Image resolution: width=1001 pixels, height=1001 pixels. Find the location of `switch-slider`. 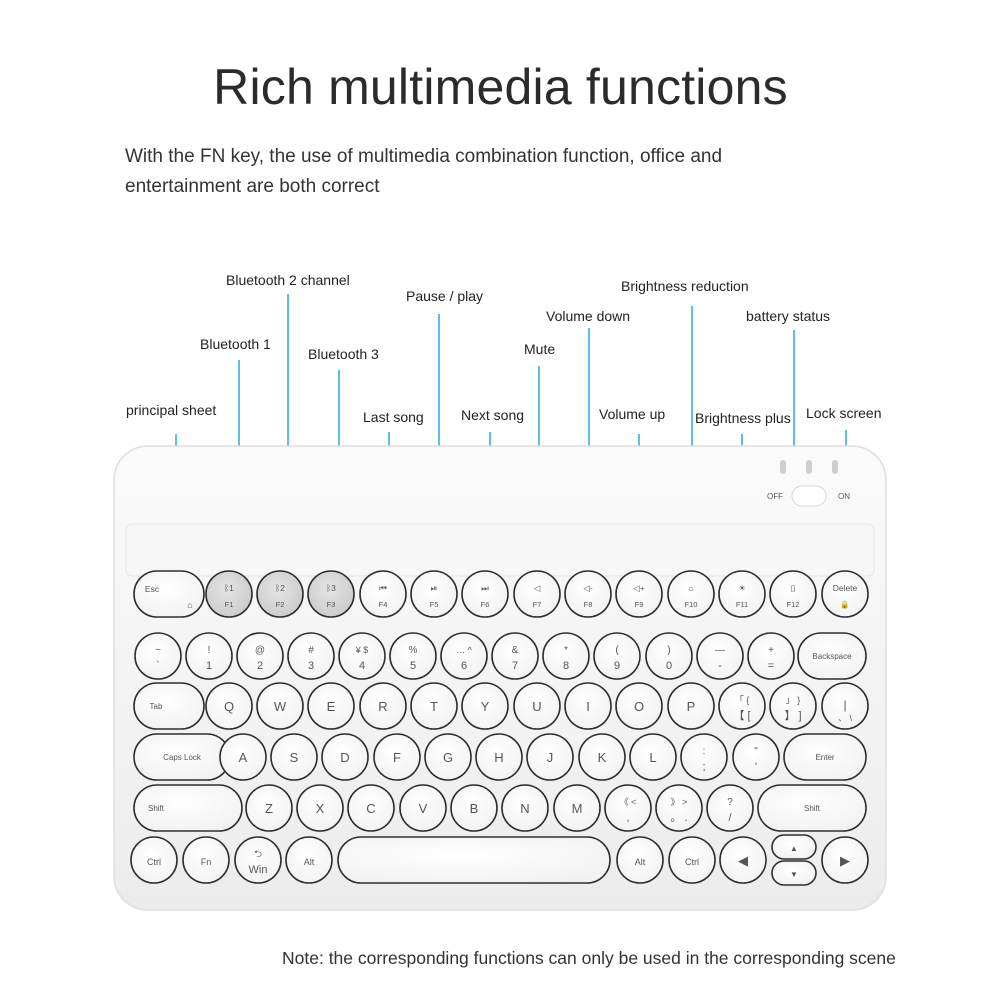

switch-slider is located at coordinates (809, 496).